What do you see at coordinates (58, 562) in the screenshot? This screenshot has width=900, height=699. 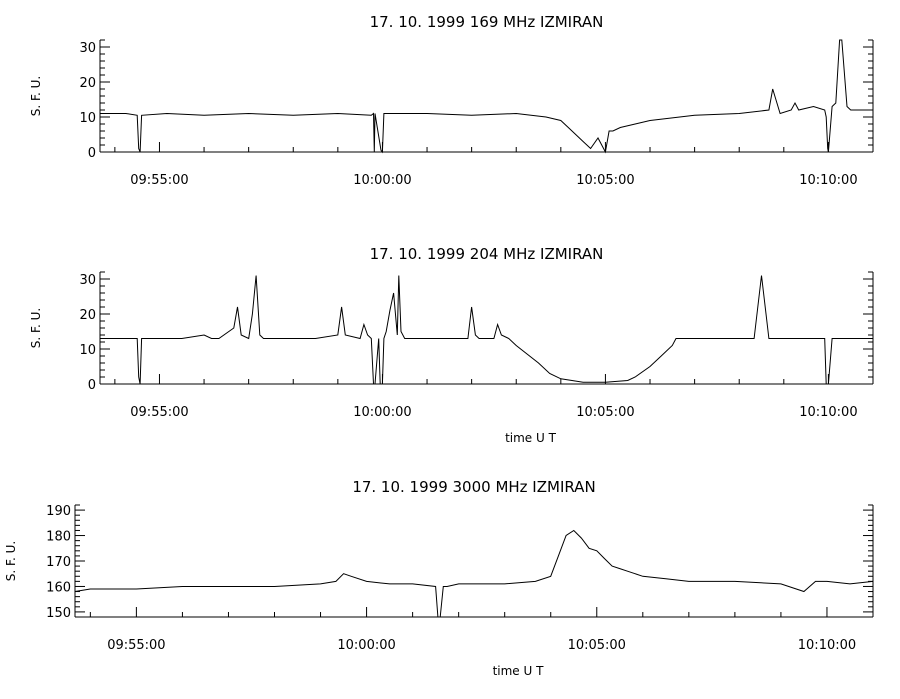 I see `y-tick-label: 170` at bounding box center [58, 562].